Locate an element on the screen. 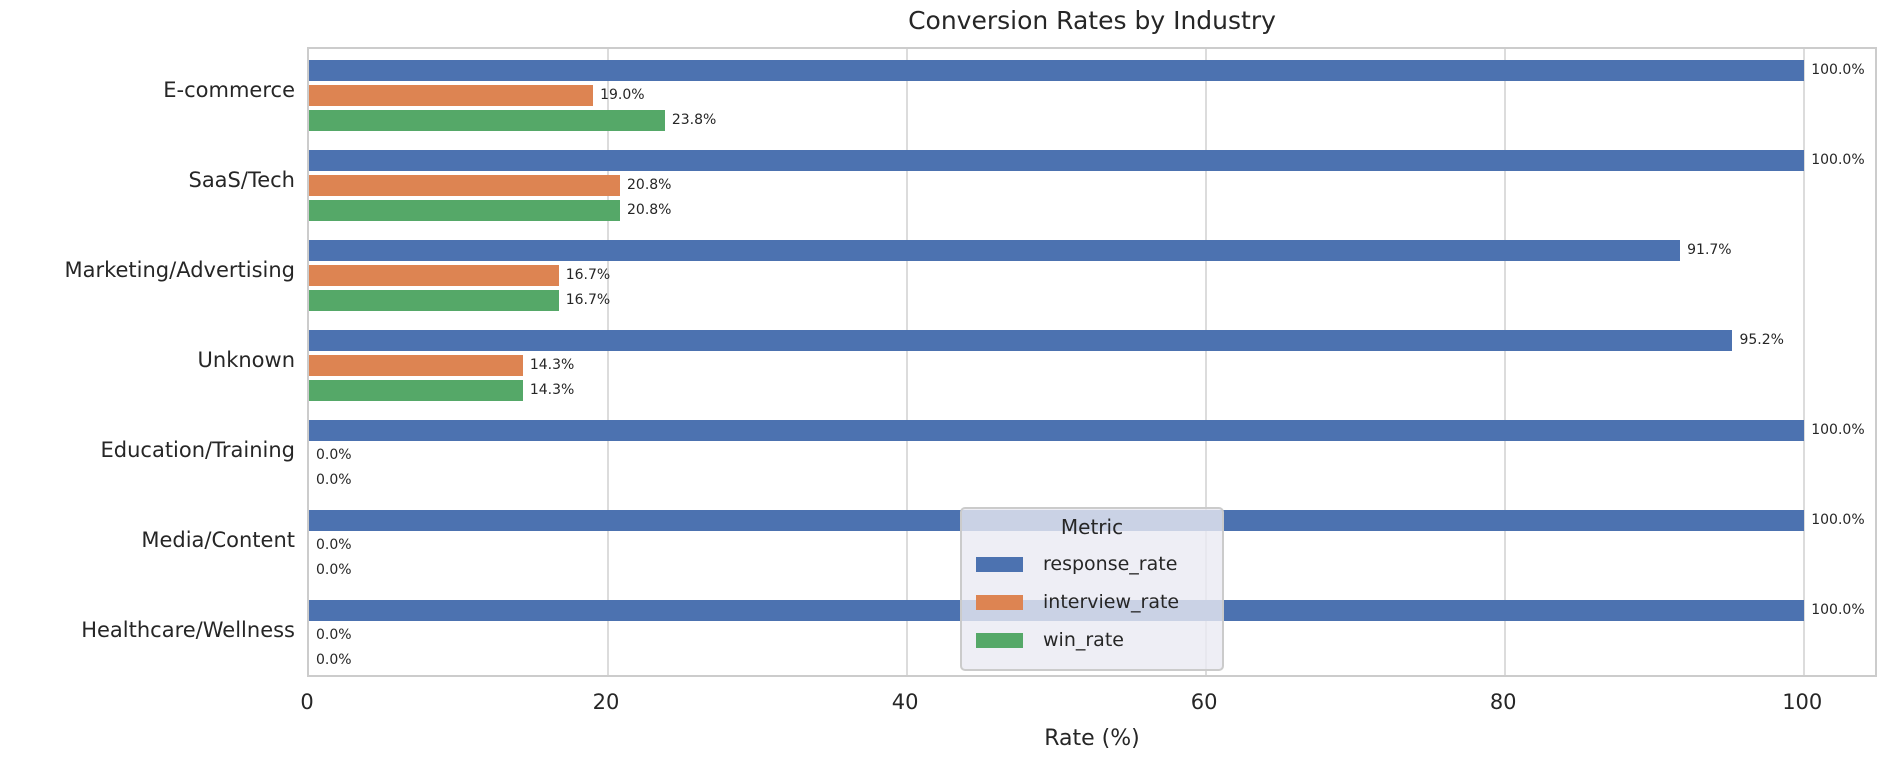 The image size is (1890, 774). bar-value-label-win_rate: 16.7% is located at coordinates (588, 300).